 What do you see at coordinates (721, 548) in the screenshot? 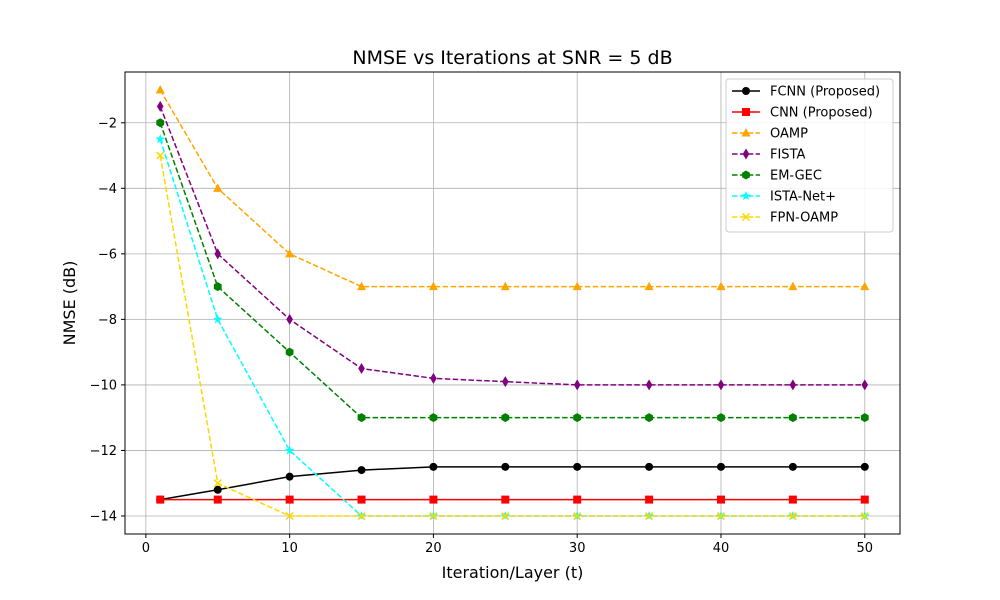
I see `x-tick-label: 40` at bounding box center [721, 548].